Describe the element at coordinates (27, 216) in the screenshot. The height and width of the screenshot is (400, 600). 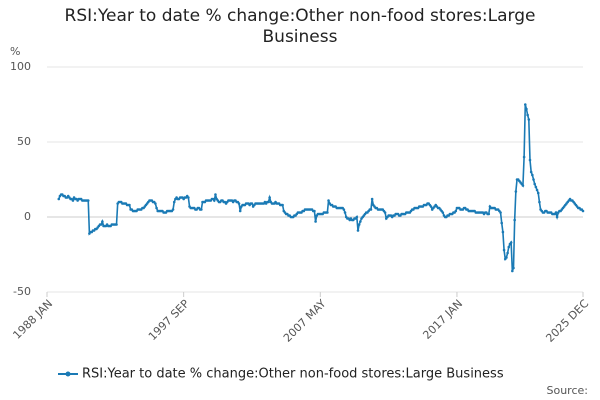
I see `y-tick-label: 0` at that location.